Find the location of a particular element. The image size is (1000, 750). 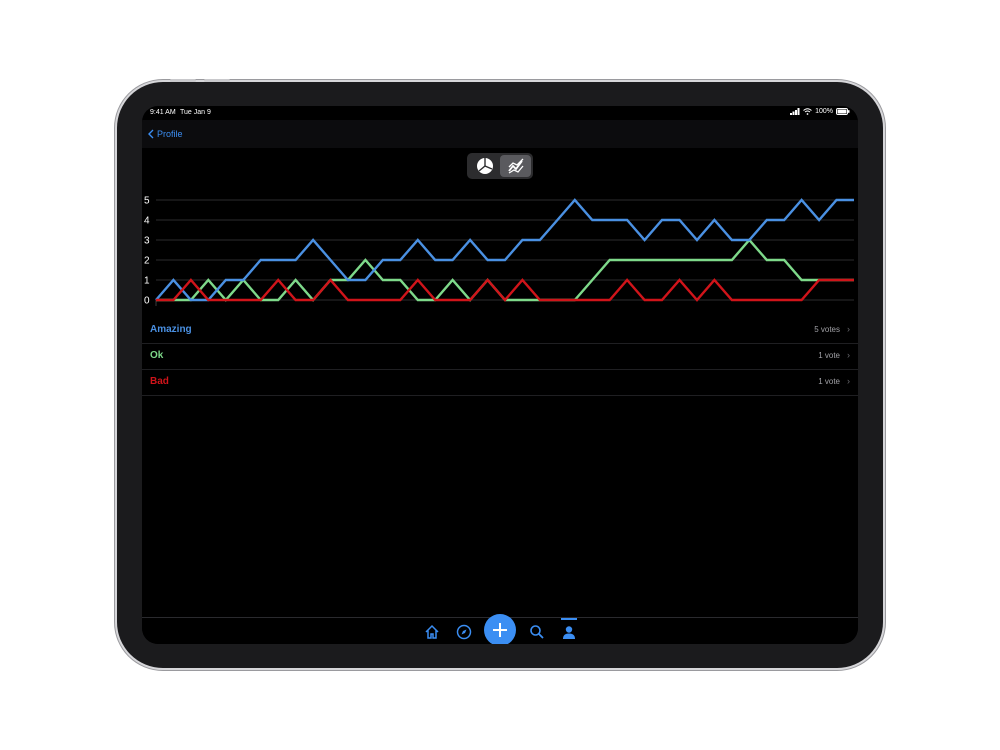

compass-icon is located at coordinates (464, 632).